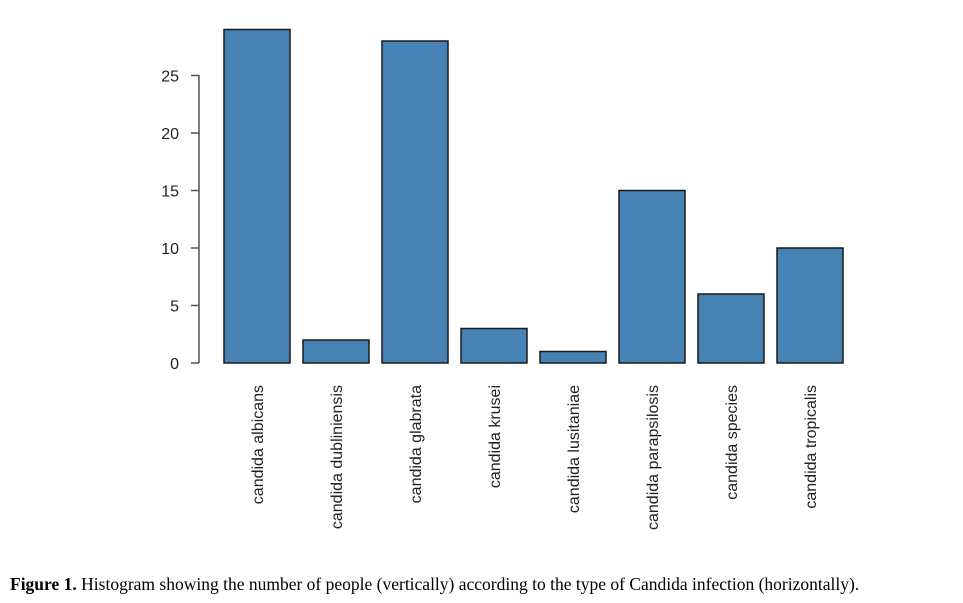 The image size is (963, 603). I want to click on x-category-label: candida lusitaniae, so click(574, 449).